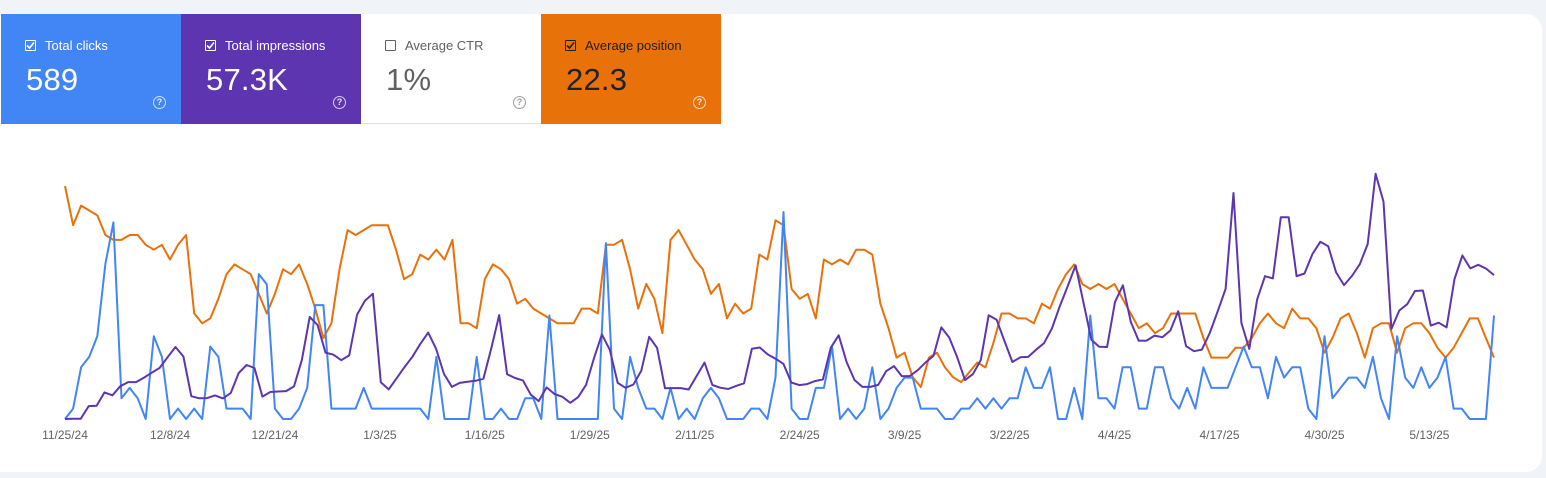 This screenshot has height=478, width=1546. I want to click on average-position-value: 22.3, so click(597, 79).